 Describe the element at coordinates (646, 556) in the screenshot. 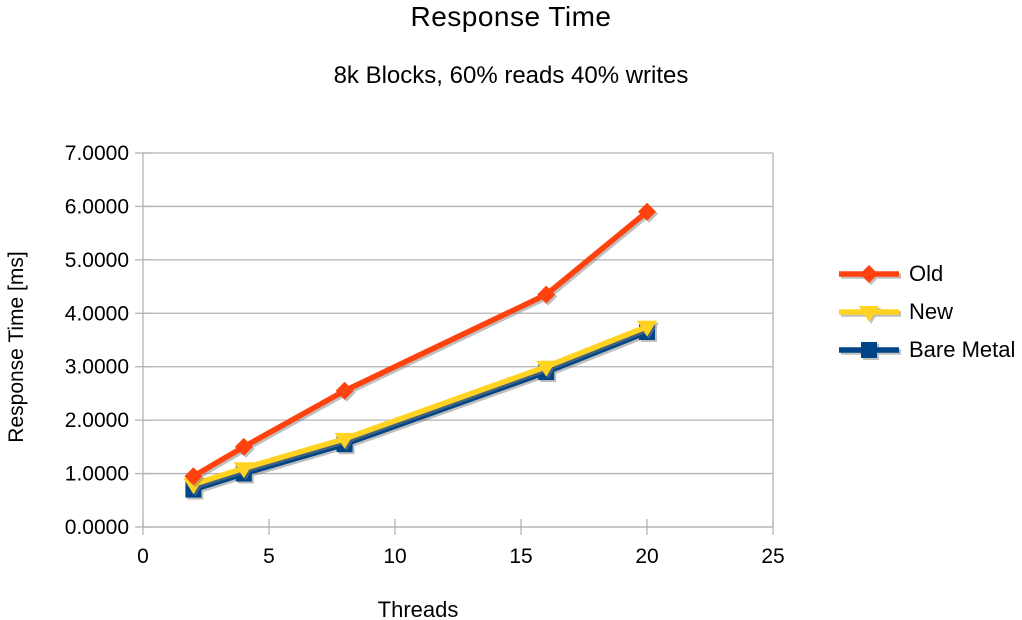

I see `x-tick-label: 20` at that location.